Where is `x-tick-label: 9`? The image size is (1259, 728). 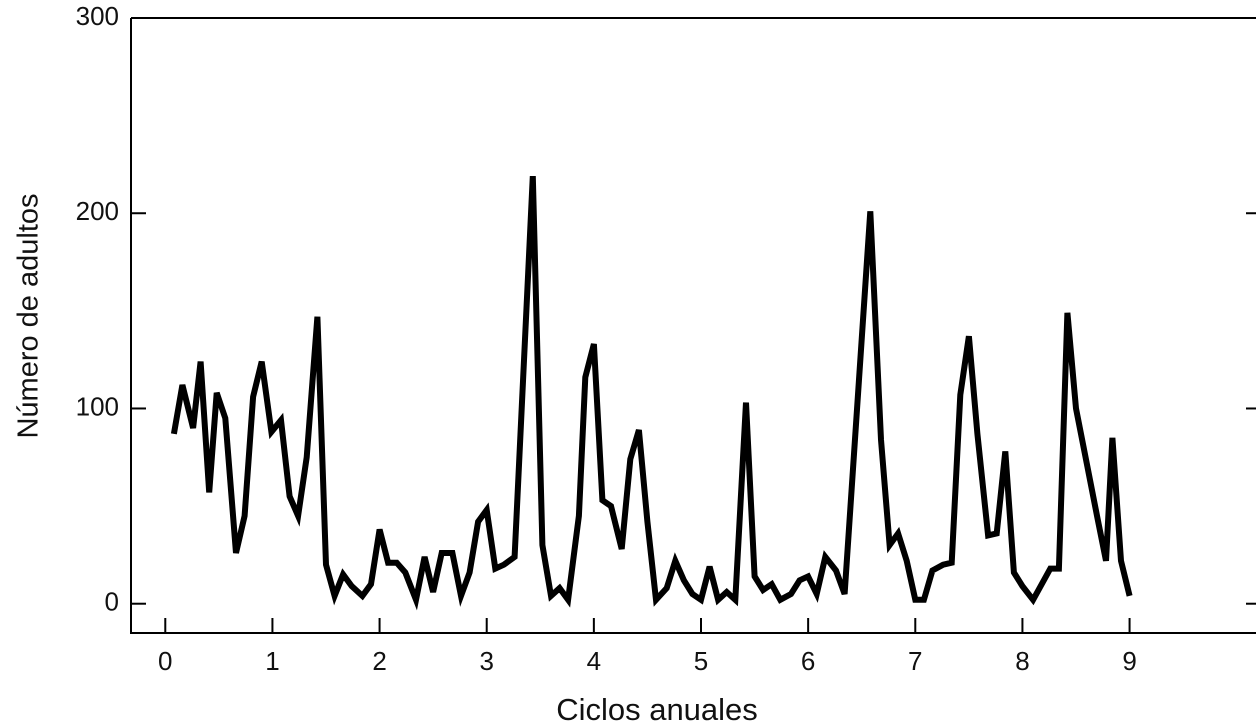
x-tick-label: 9 is located at coordinates (1129, 661).